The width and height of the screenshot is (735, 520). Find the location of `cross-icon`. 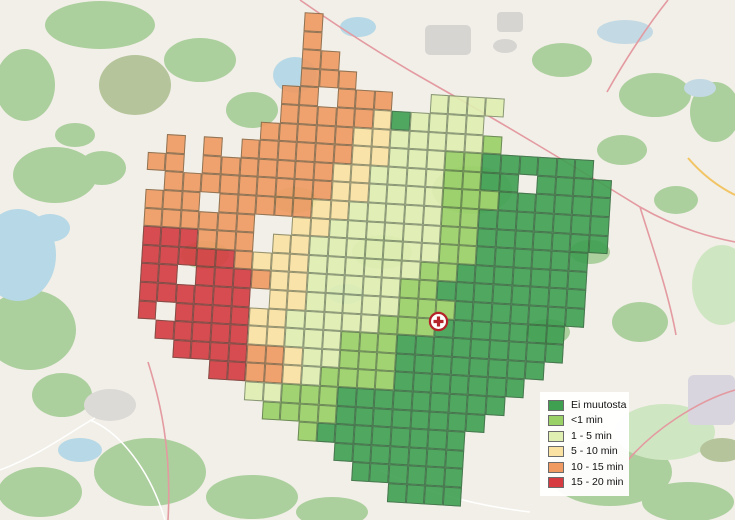

cross-icon is located at coordinates (438, 321).